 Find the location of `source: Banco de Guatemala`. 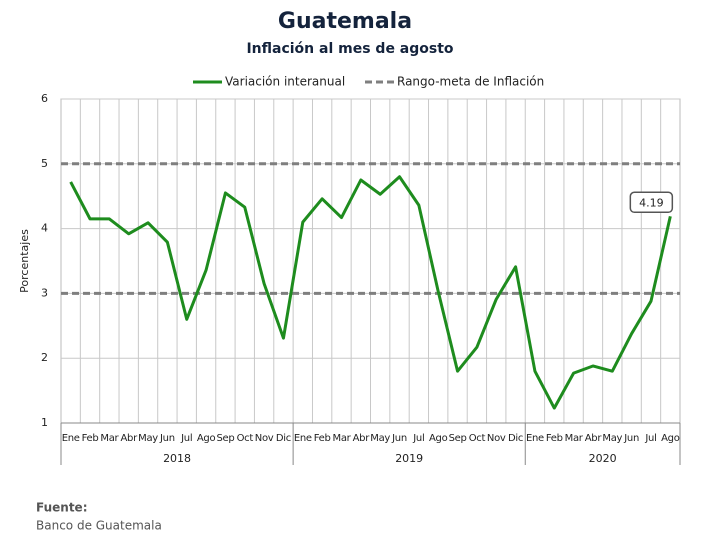

source: Banco de Guatemala is located at coordinates (99, 526).